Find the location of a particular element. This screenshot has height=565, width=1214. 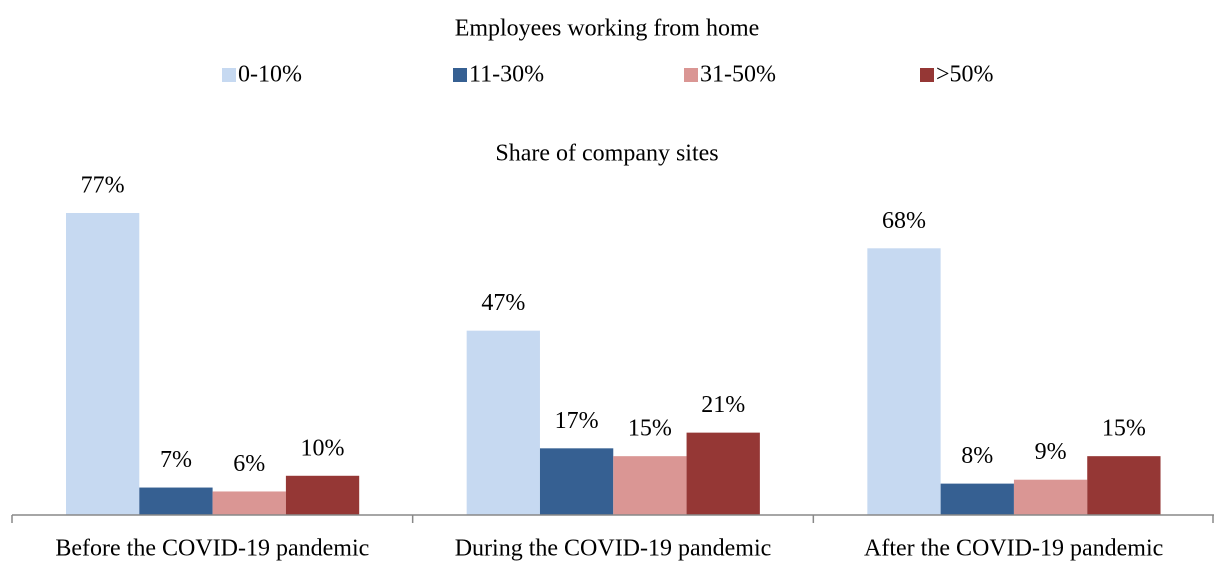

legend-label: 0-10% is located at coordinates (270, 75).